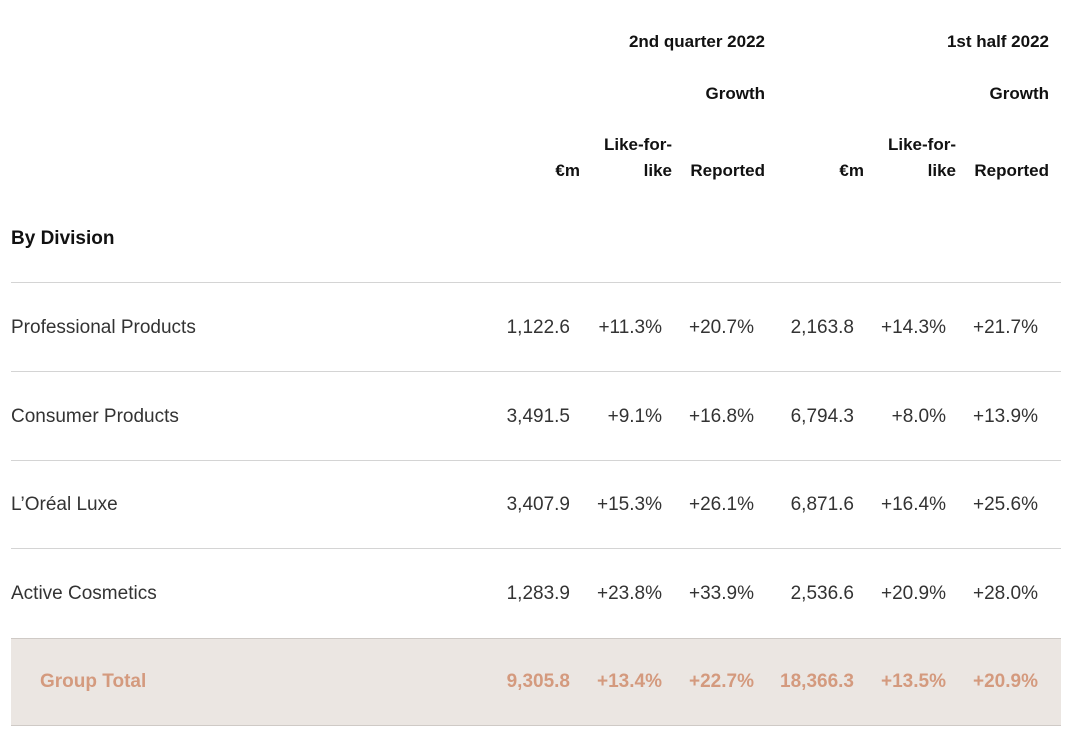 Image resolution: width=1080 pixels, height=733 pixels. I want to click on value-em-q2: 3,491.5, so click(538, 416).